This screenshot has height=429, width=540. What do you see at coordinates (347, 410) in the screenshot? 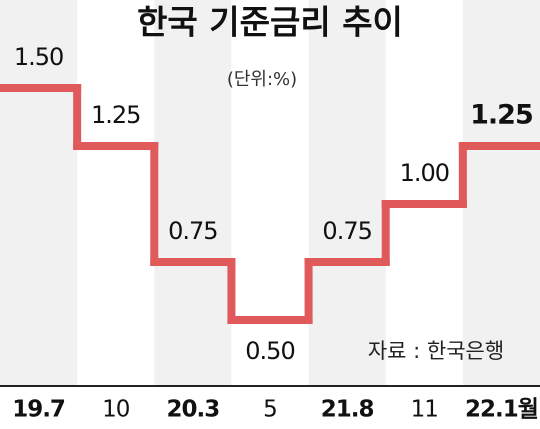
I see `x-tick-label: 21.8` at bounding box center [347, 410].